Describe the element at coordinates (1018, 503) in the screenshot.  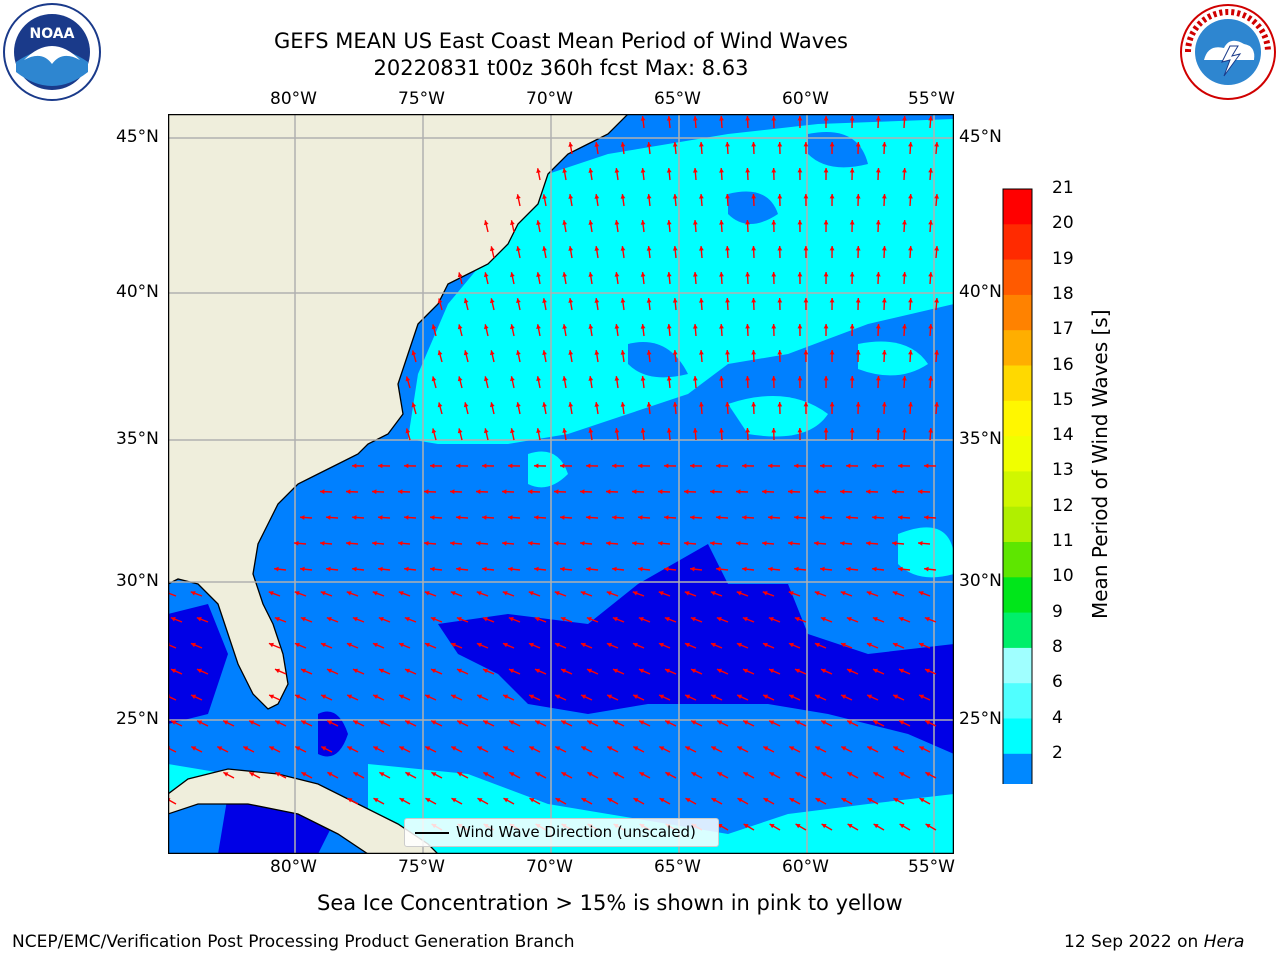
I see `colorbar` at that location.